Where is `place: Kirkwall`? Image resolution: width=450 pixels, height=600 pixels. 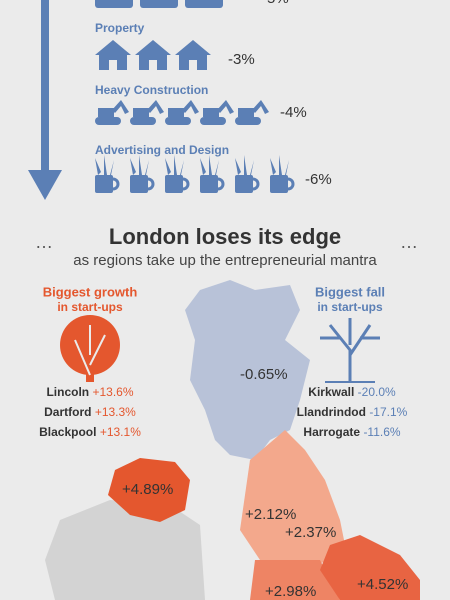
place: Kirkwall is located at coordinates (331, 392).